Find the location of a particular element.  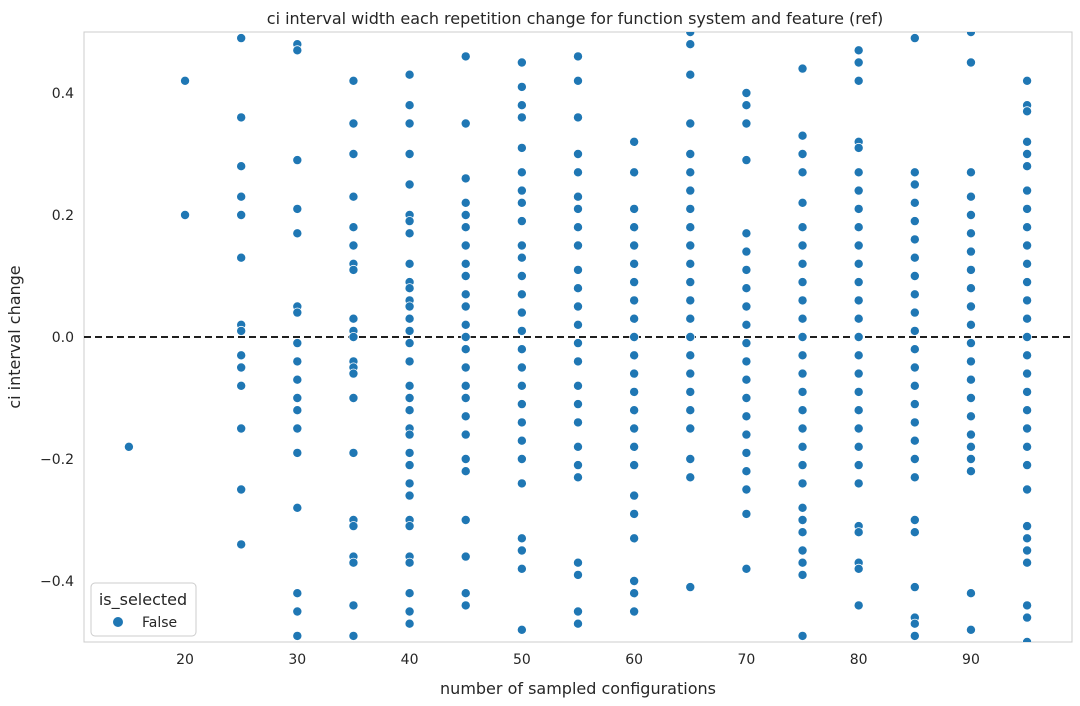

x-tick-label: 70 is located at coordinates (746, 660).